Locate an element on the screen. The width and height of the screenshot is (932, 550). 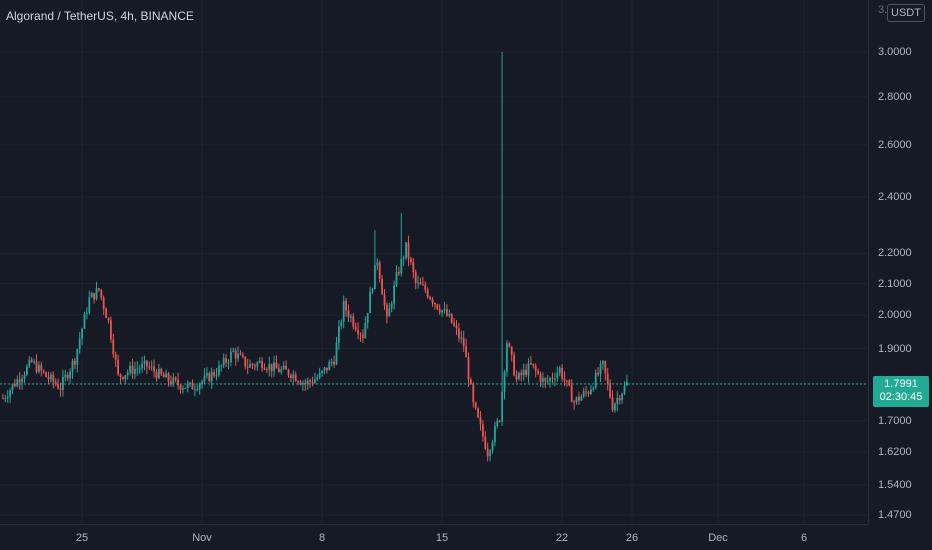
y-tick-label: 2.2000 is located at coordinates (895, 253).